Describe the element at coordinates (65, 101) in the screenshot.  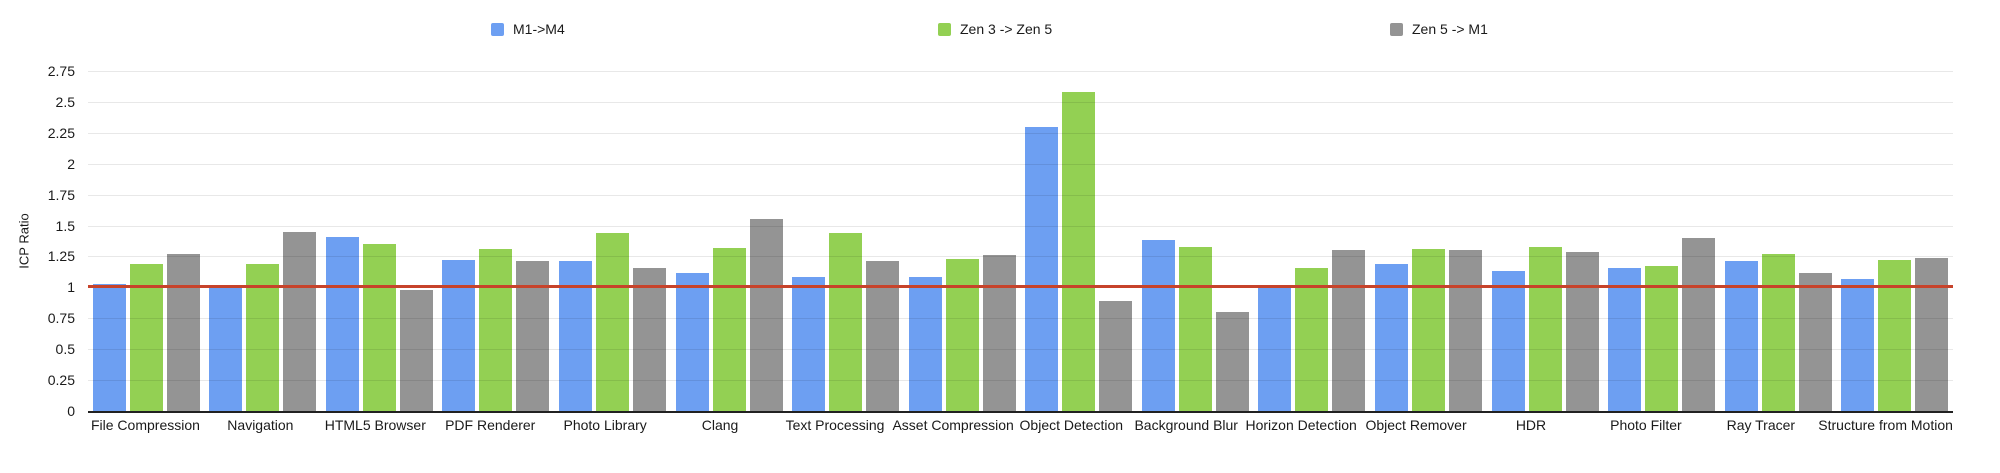
I see `y-tick-label: 2.5` at that location.